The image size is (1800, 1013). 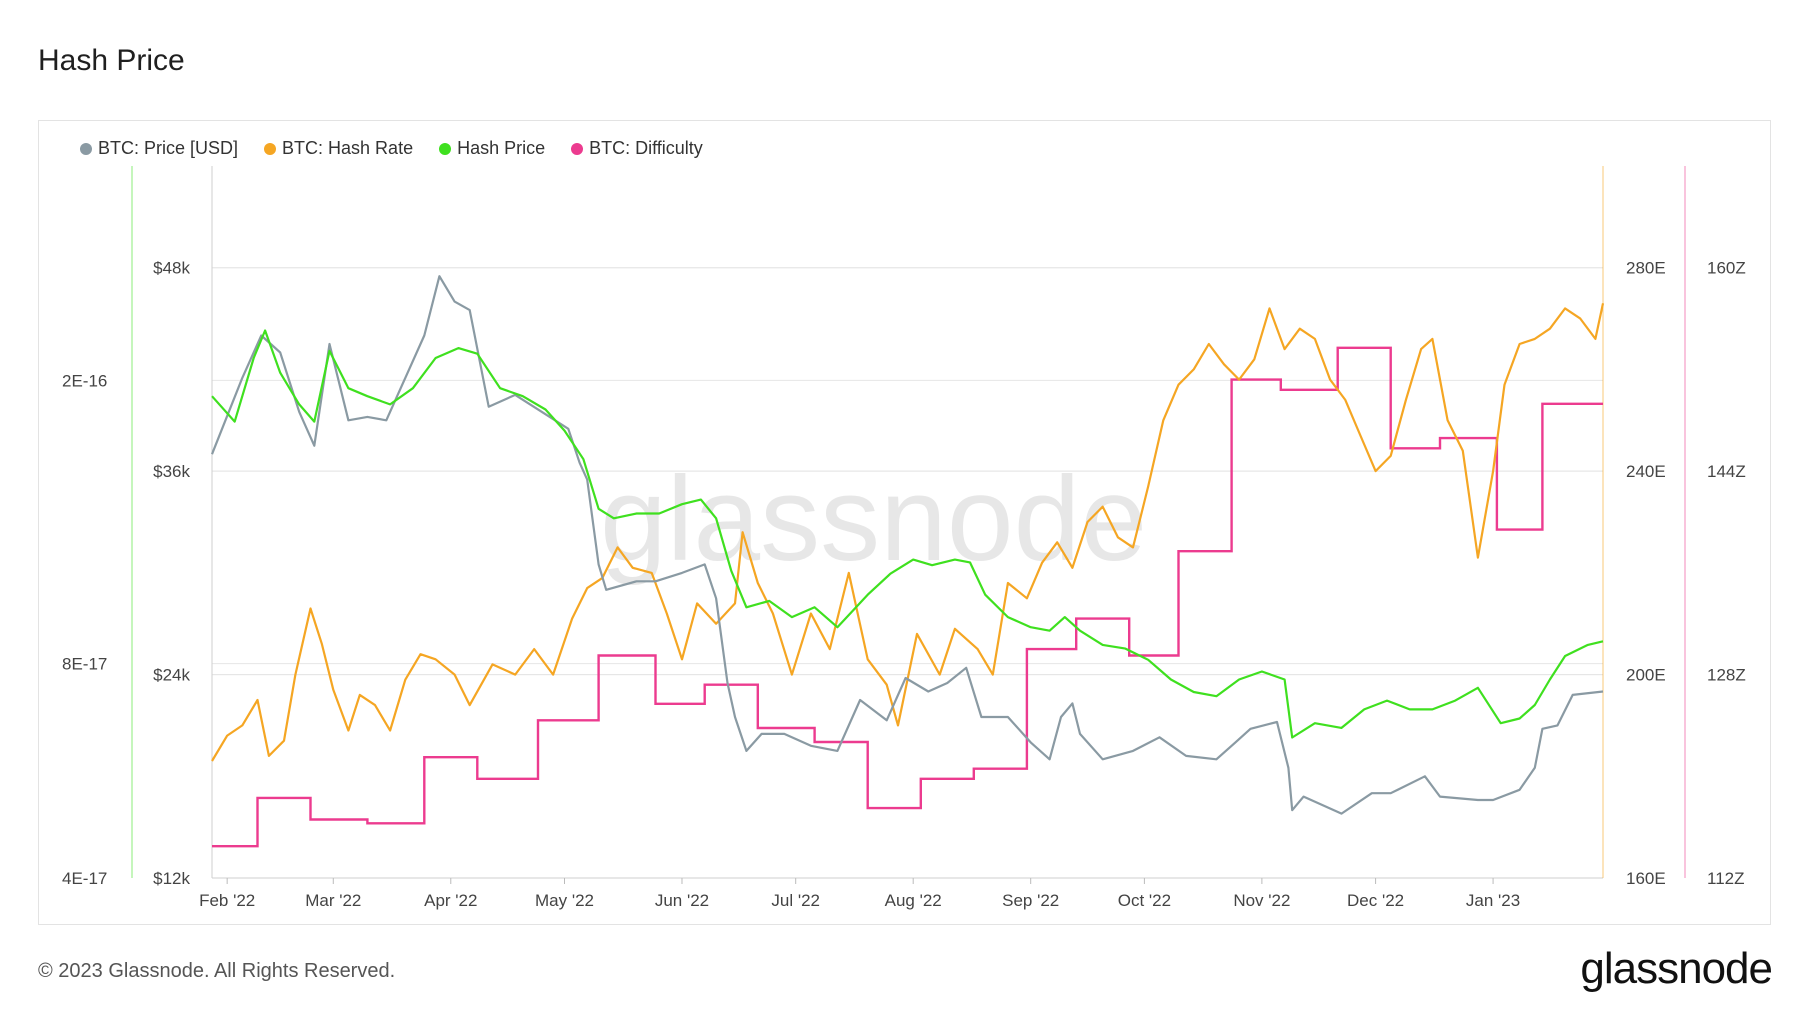 What do you see at coordinates (1646, 675) in the screenshot?
I see `hashrate-tick-label: 200E` at bounding box center [1646, 675].